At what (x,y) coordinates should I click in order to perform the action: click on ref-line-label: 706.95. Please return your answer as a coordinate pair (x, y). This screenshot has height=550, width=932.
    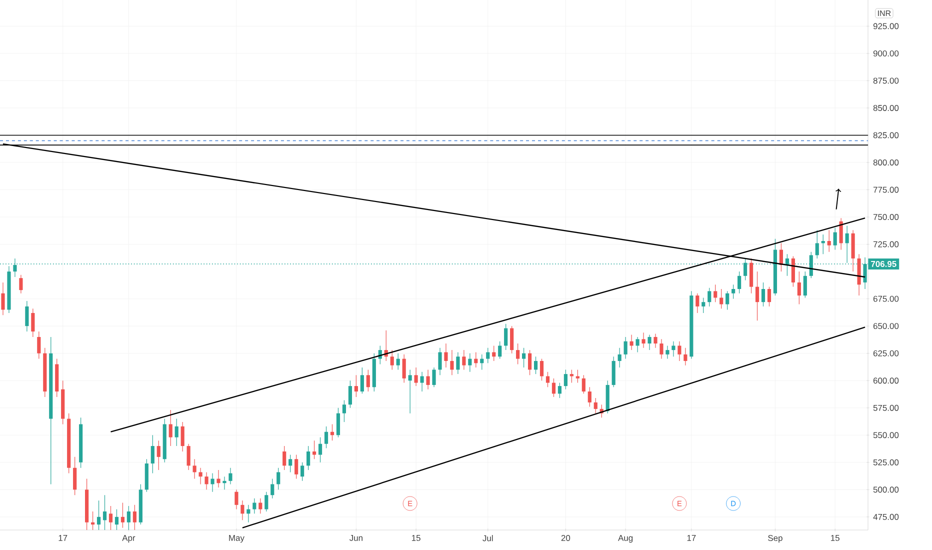
    Looking at the image, I should click on (883, 263).